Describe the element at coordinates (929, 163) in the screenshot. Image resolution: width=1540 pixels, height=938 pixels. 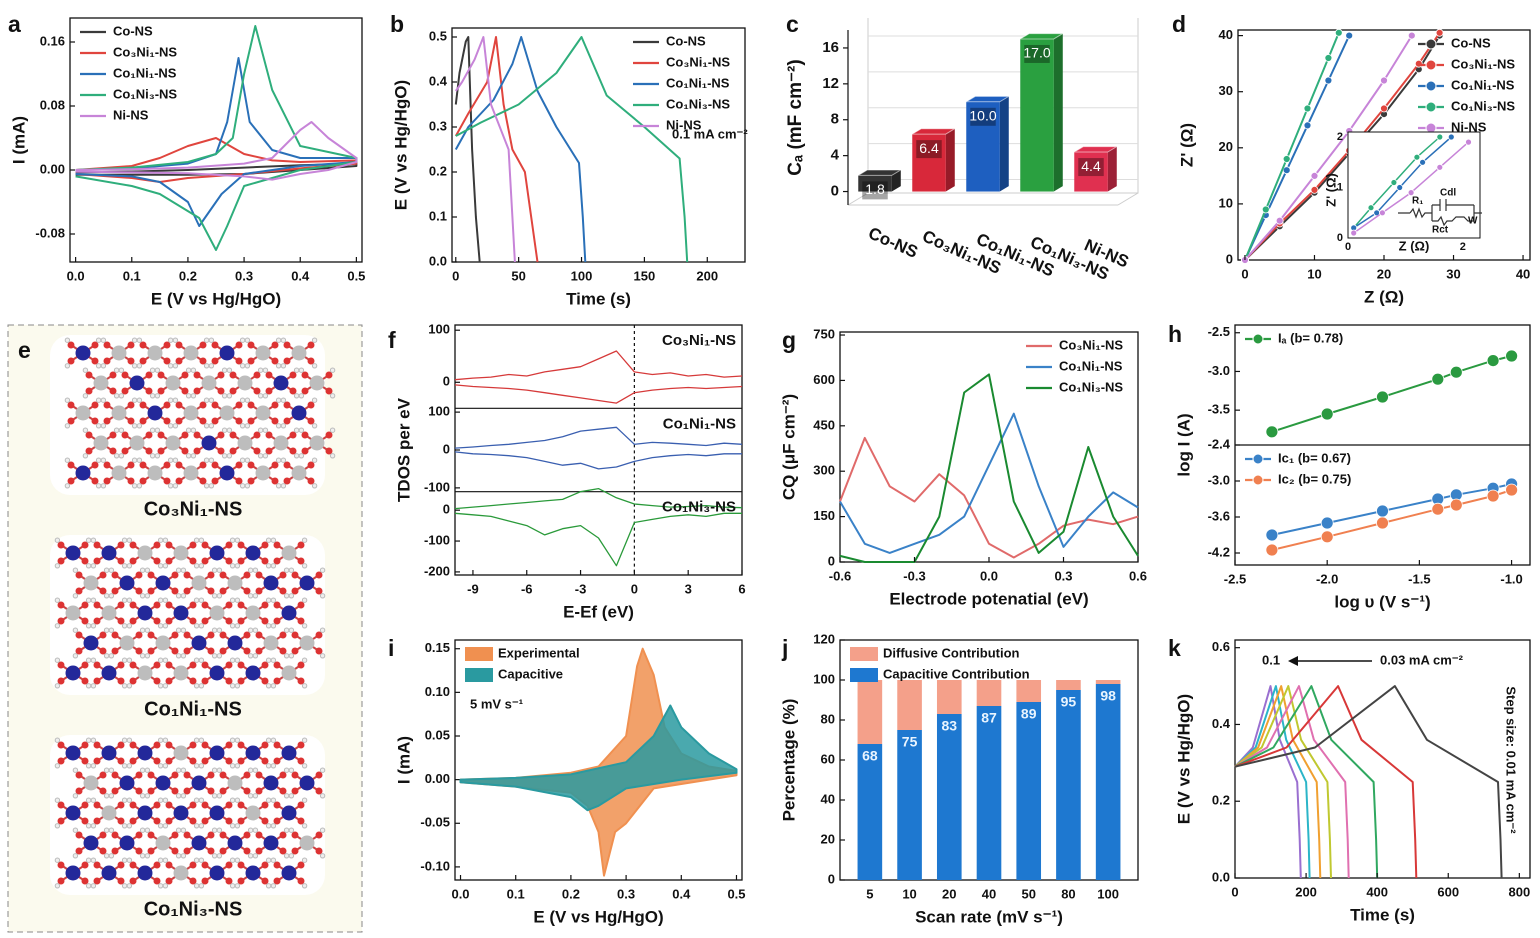
I see `bar` at that location.